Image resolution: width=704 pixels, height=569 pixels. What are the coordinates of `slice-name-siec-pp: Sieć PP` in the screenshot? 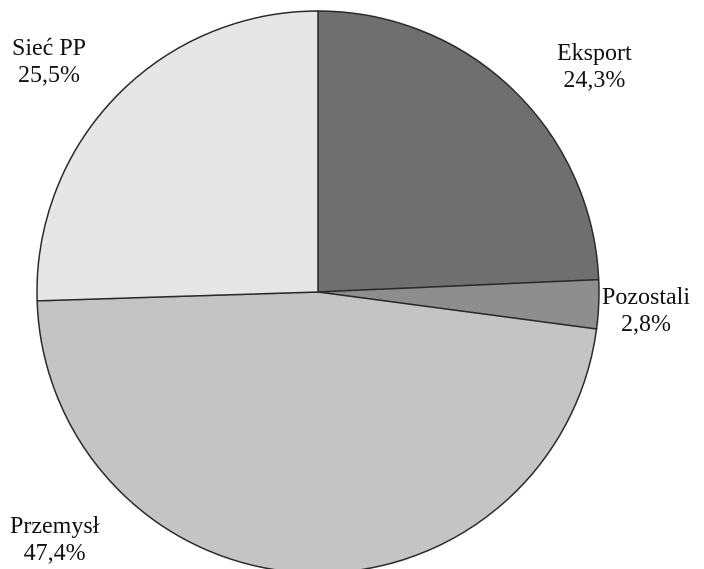 It's located at (49, 48).